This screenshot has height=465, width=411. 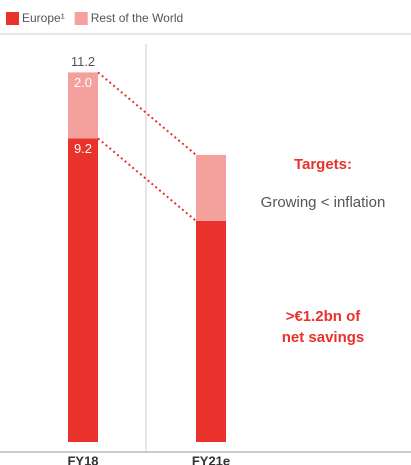 What do you see at coordinates (211, 459) in the screenshot?
I see `x-tick-label: FY21e` at bounding box center [211, 459].